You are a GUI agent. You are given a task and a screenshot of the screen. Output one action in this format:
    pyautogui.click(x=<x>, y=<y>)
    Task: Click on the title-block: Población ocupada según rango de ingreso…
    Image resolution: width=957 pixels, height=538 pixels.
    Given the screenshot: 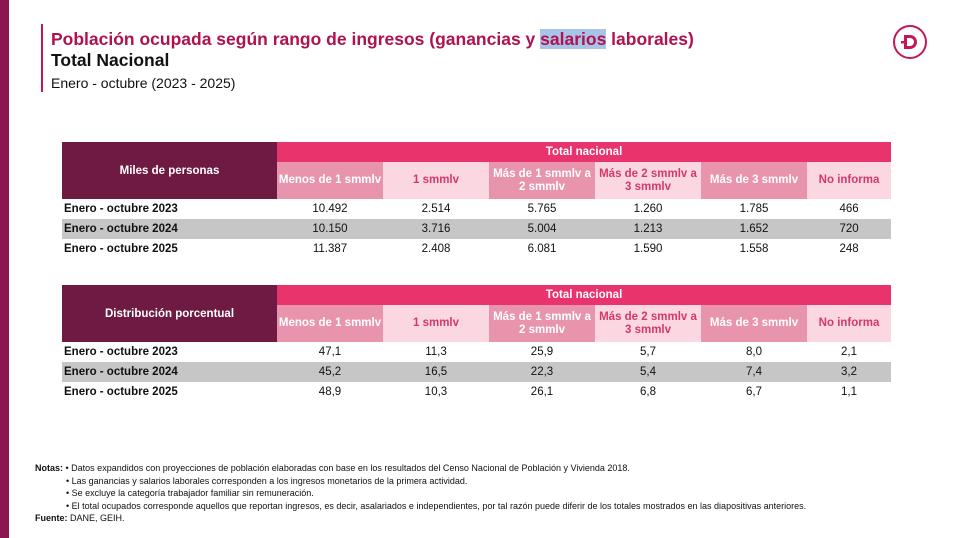 What is the action you would take?
    pyautogui.click(x=372, y=61)
    